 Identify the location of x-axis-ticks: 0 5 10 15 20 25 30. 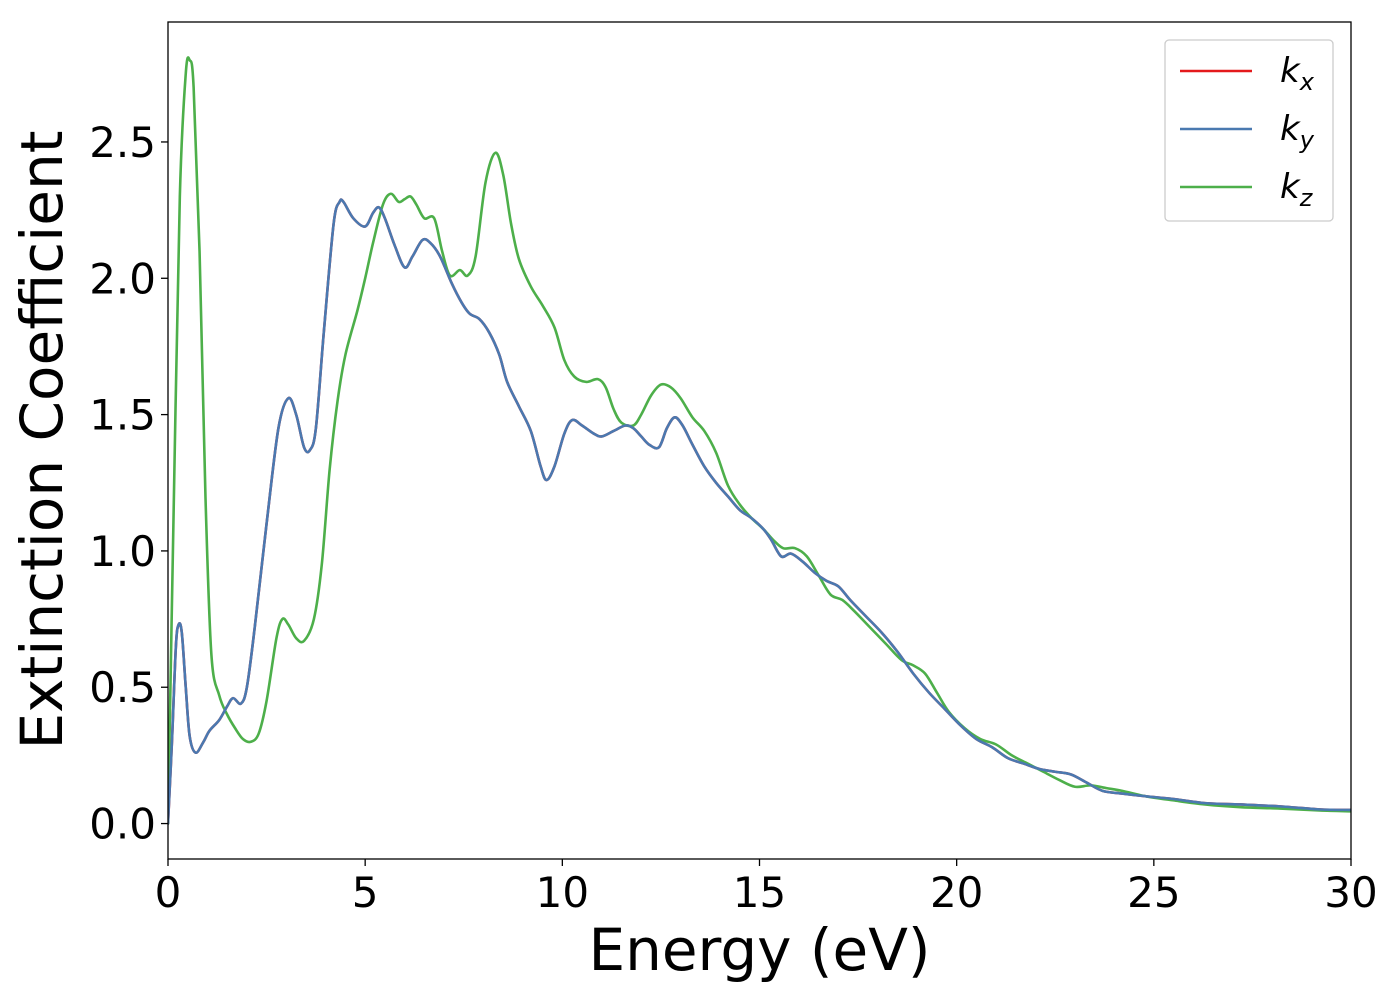
(766, 888).